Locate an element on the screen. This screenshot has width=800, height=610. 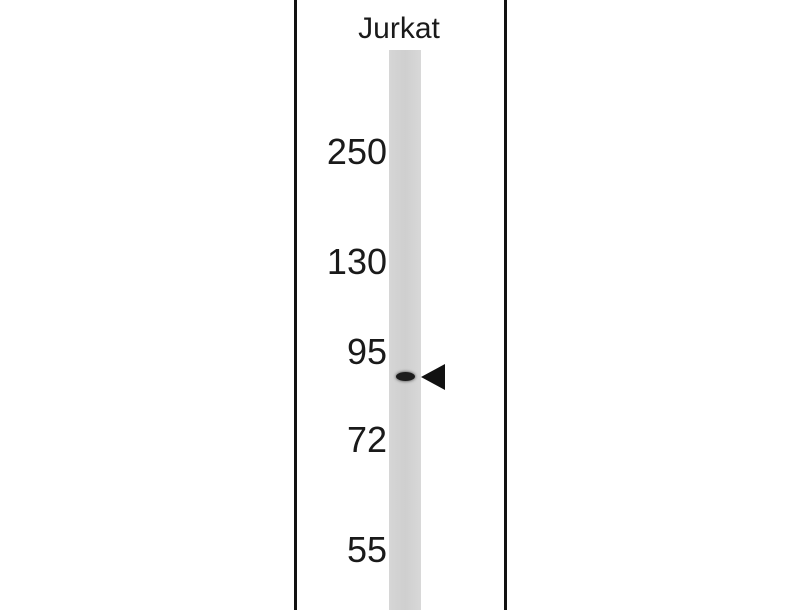
marker-72: 72 is located at coordinates (366, 439).